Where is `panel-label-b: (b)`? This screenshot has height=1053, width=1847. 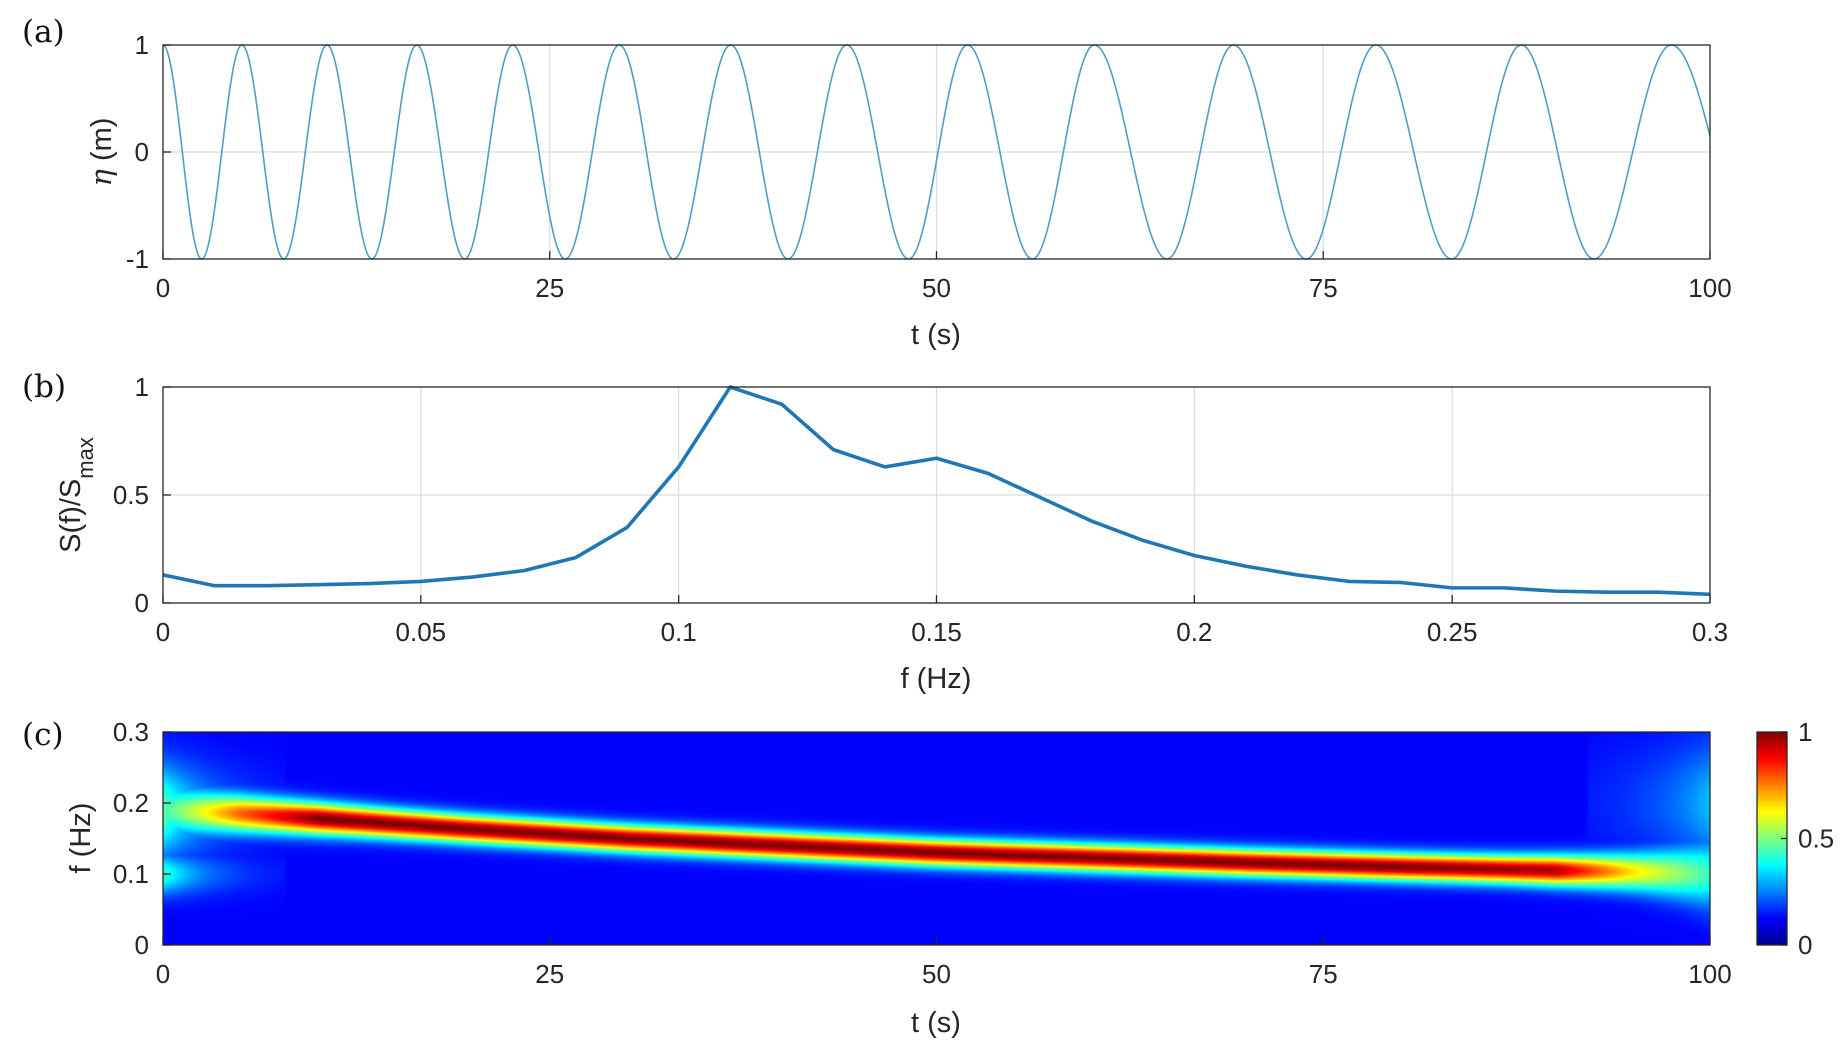 panel-label-b: (b) is located at coordinates (44, 387).